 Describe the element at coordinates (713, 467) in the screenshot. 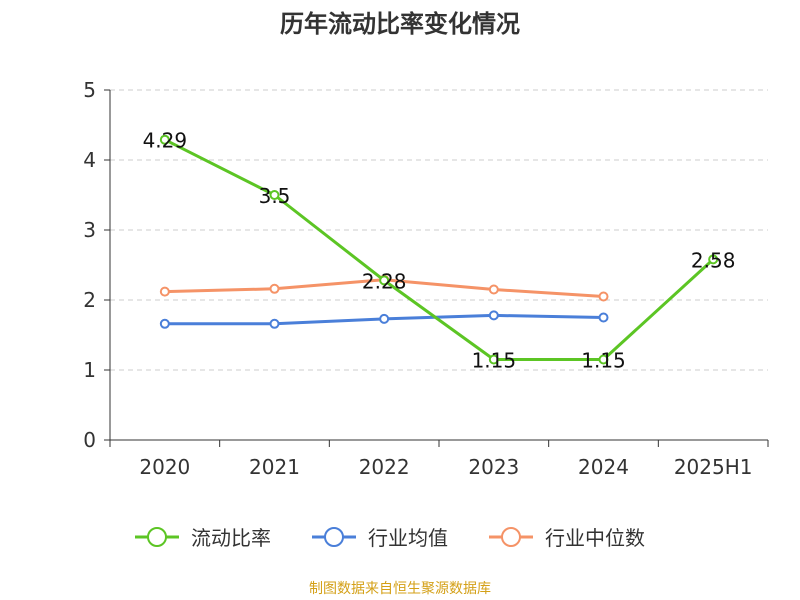

I see `x-tick-label: 2025H1` at that location.